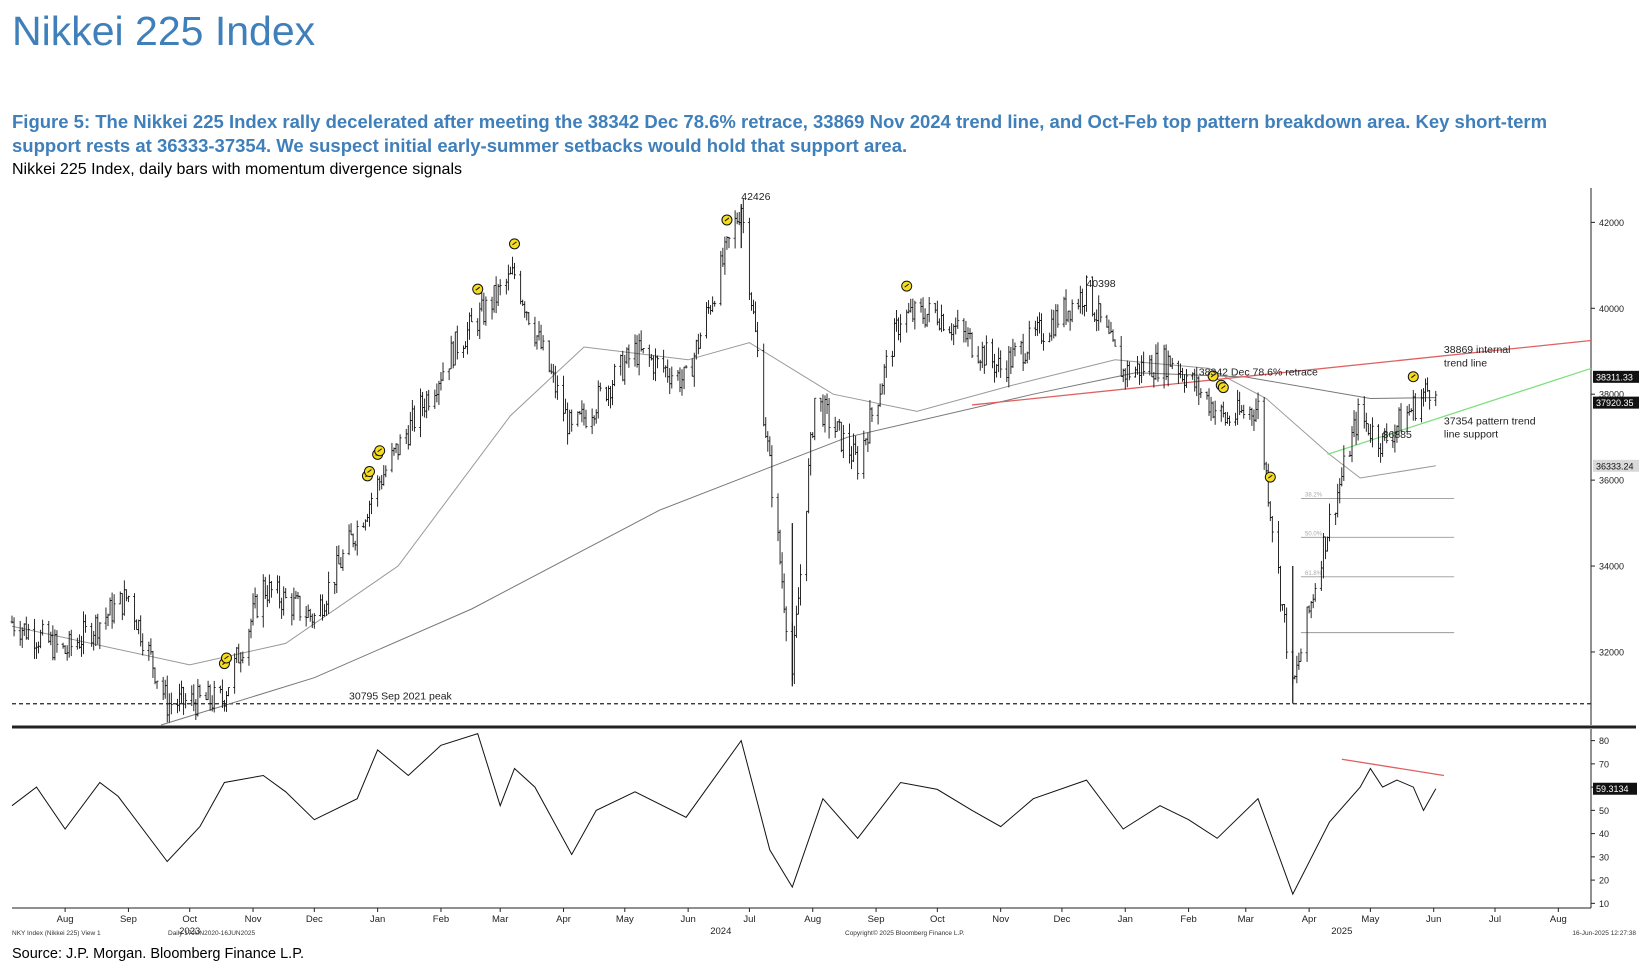  I want to click on momentum-value-box, so click(1615, 788).